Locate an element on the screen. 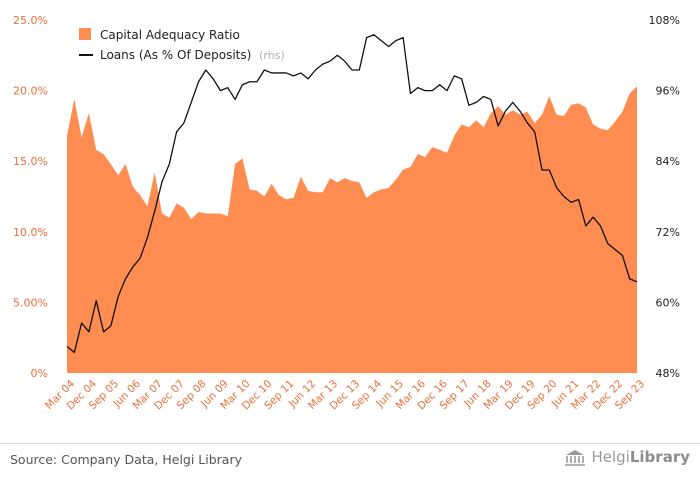 The height and width of the screenshot is (483, 700). y-axis-left: 0% 5.00% 10.0% 15.0% 20.0% 25.0% is located at coordinates (30, 197).